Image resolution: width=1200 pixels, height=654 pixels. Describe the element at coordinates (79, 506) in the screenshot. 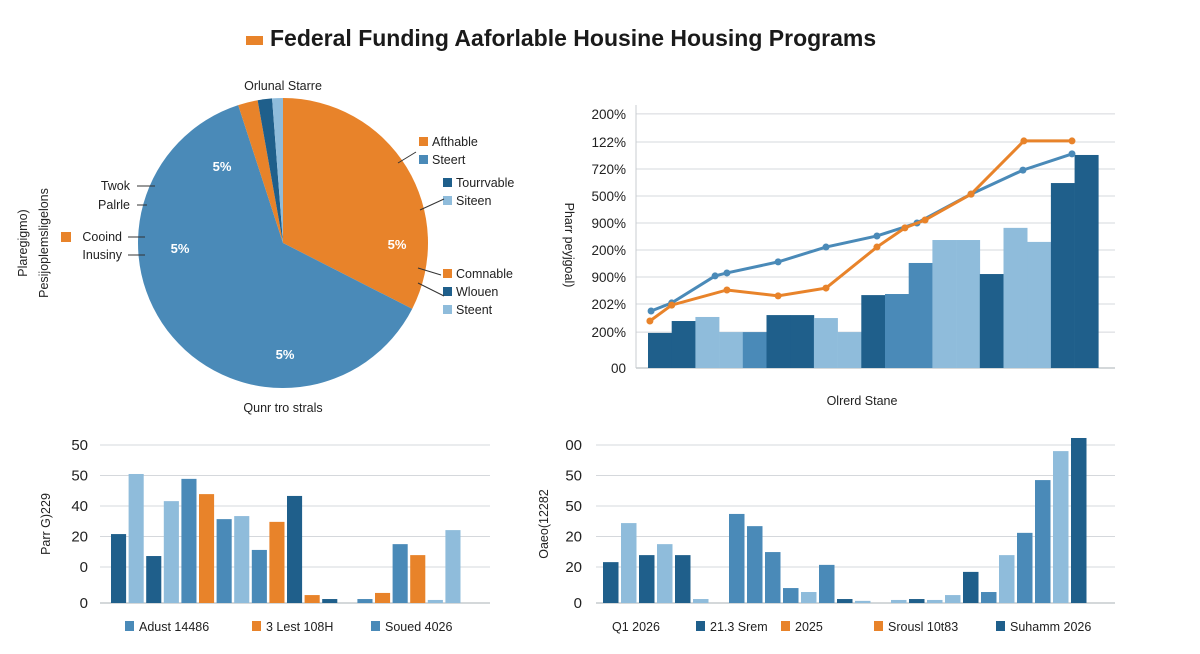

I see `y-tick-label: 40` at that location.